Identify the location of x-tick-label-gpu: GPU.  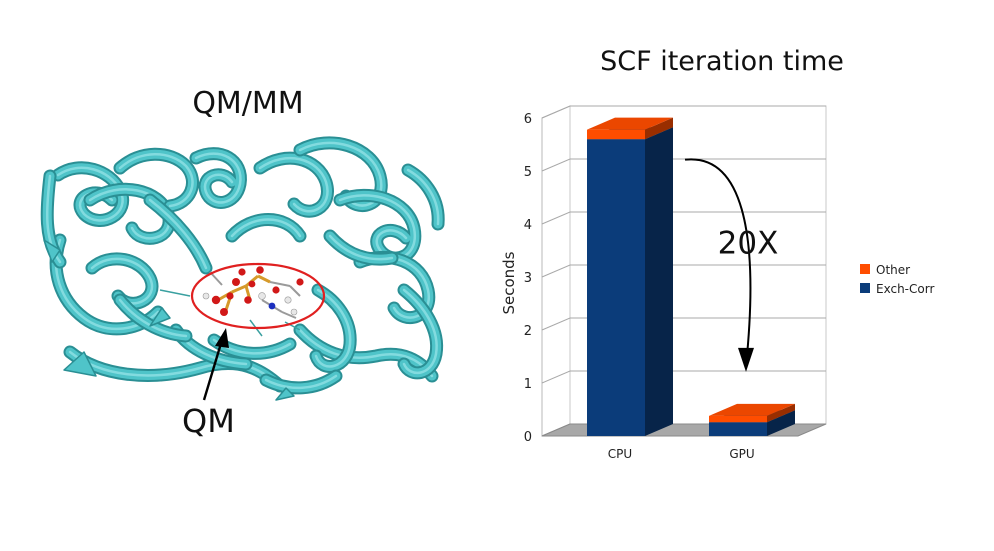
(741, 454).